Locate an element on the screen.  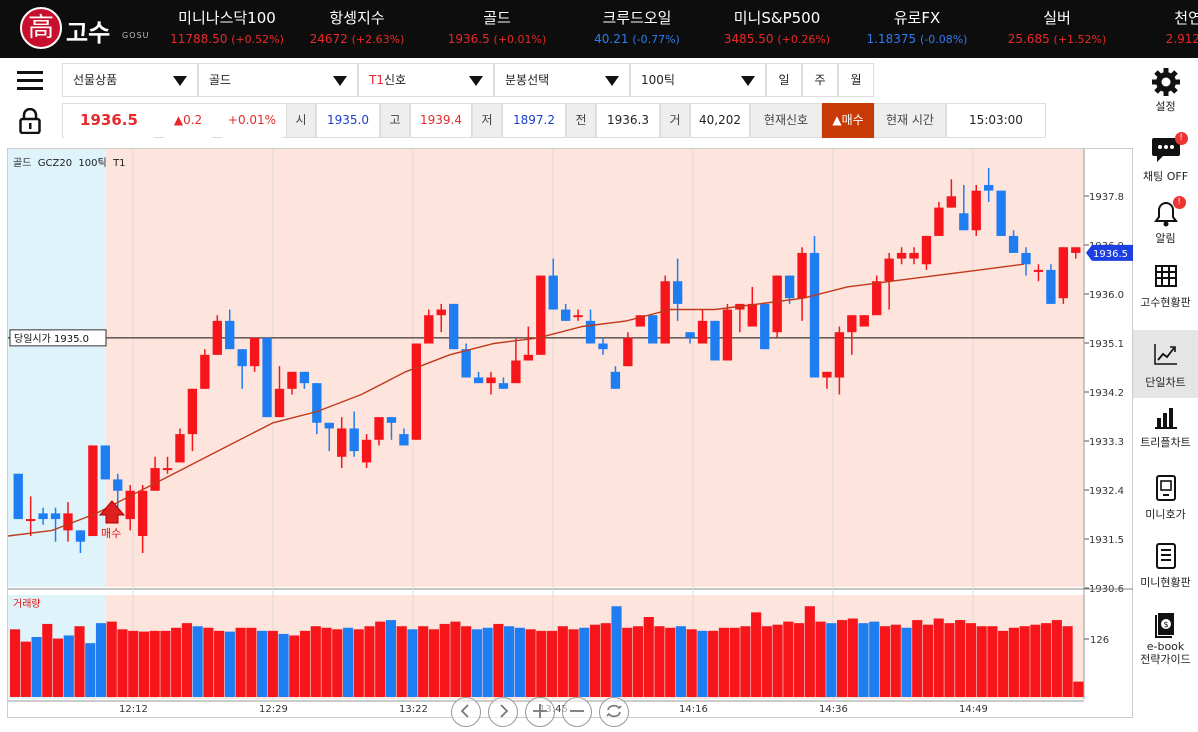
zoom-in-button is located at coordinates (540, 712).